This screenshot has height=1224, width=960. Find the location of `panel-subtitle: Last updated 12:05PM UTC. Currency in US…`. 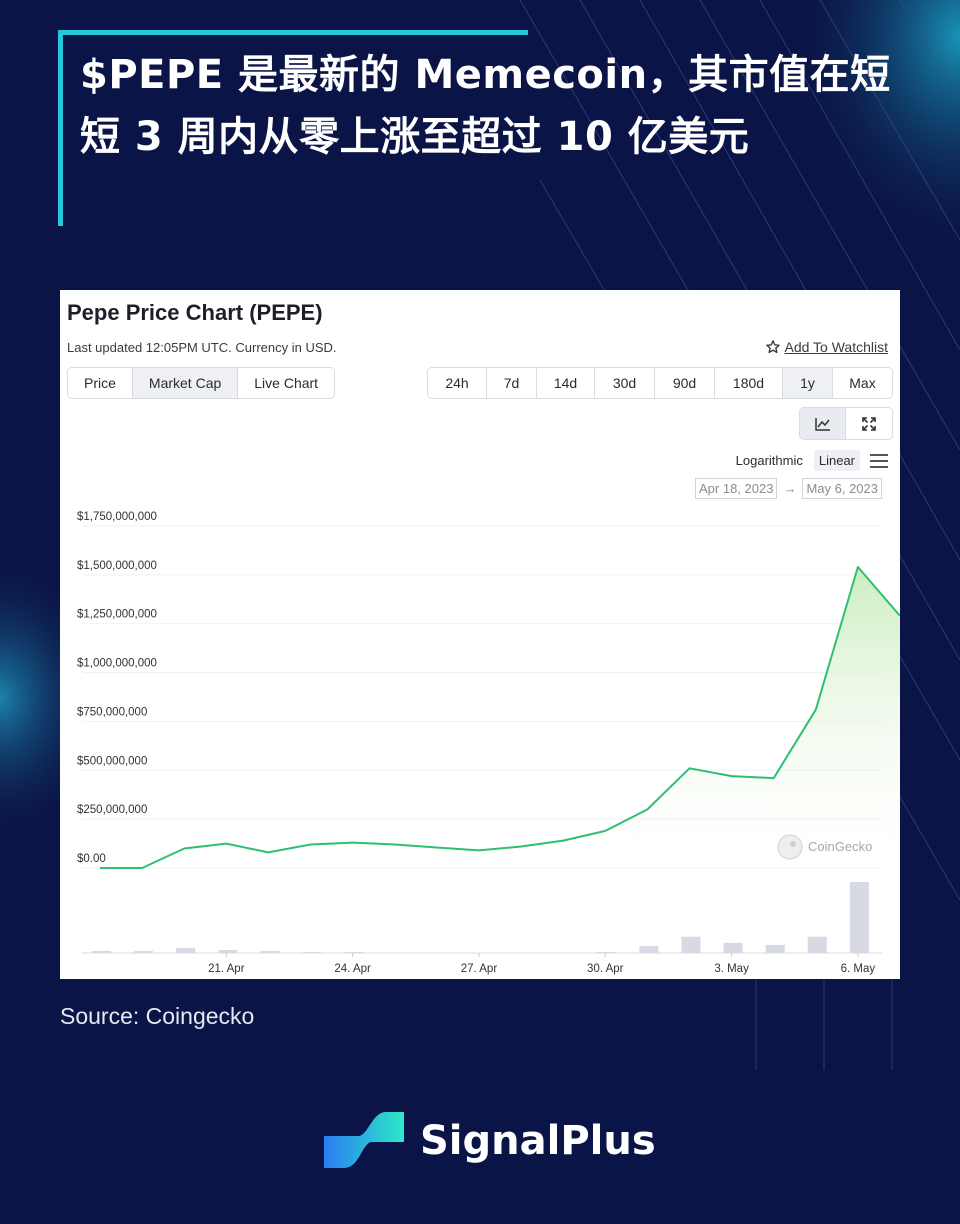

panel-subtitle: Last updated 12:05PM UTC. Currency in US… is located at coordinates (202, 347).